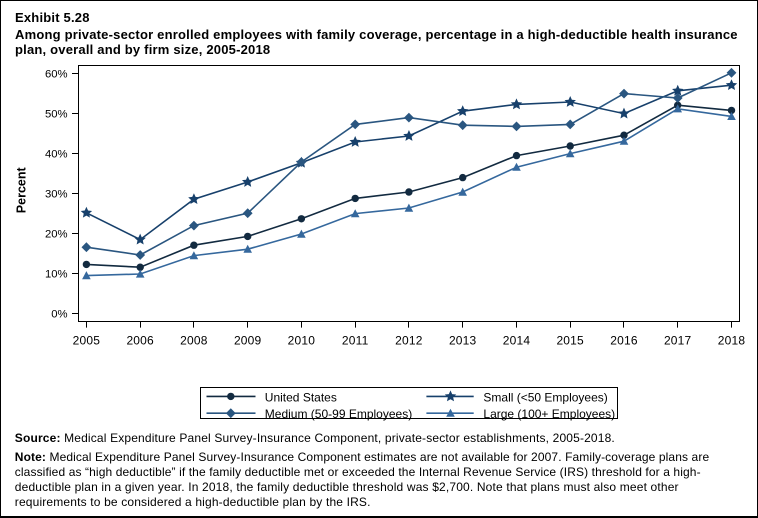  Describe the element at coordinates (338, 414) in the screenshot. I see `svg-text: Medium (50-99 Employees)` at that location.